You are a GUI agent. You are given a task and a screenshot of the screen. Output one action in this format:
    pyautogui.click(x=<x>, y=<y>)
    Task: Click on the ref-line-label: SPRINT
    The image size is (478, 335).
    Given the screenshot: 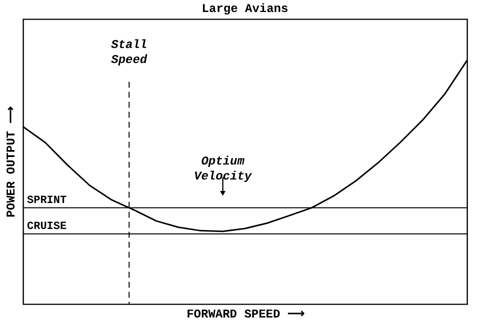 What is the action you would take?
    pyautogui.click(x=47, y=200)
    